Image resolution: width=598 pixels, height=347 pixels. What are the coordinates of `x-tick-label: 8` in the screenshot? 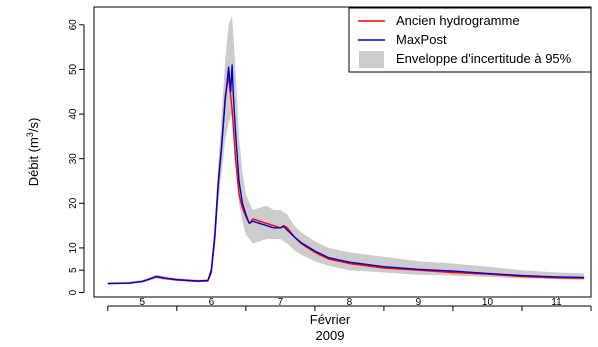 It's located at (350, 302).